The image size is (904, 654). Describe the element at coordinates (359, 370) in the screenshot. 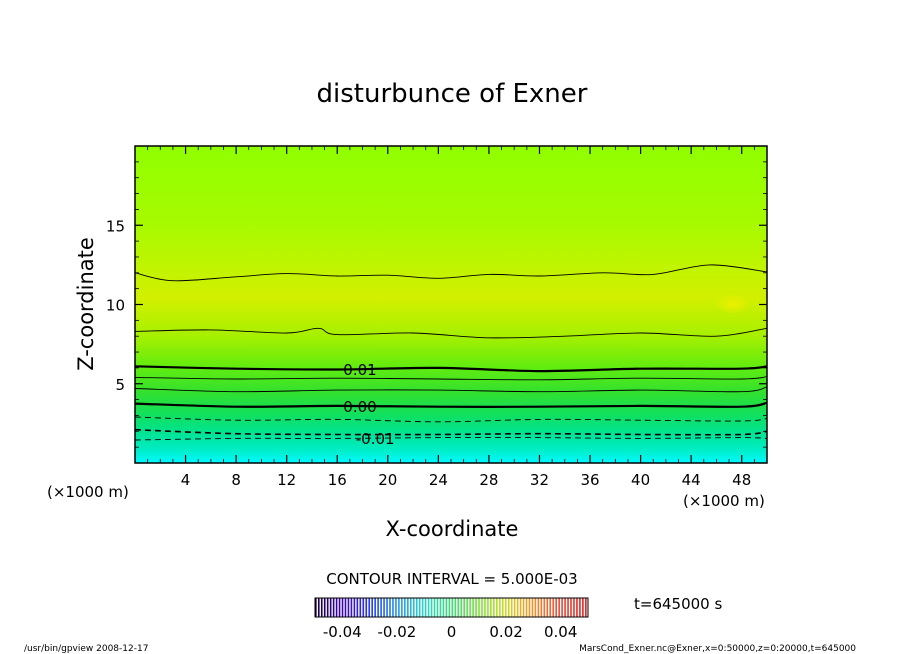

I see `contour-label: 0.01` at that location.